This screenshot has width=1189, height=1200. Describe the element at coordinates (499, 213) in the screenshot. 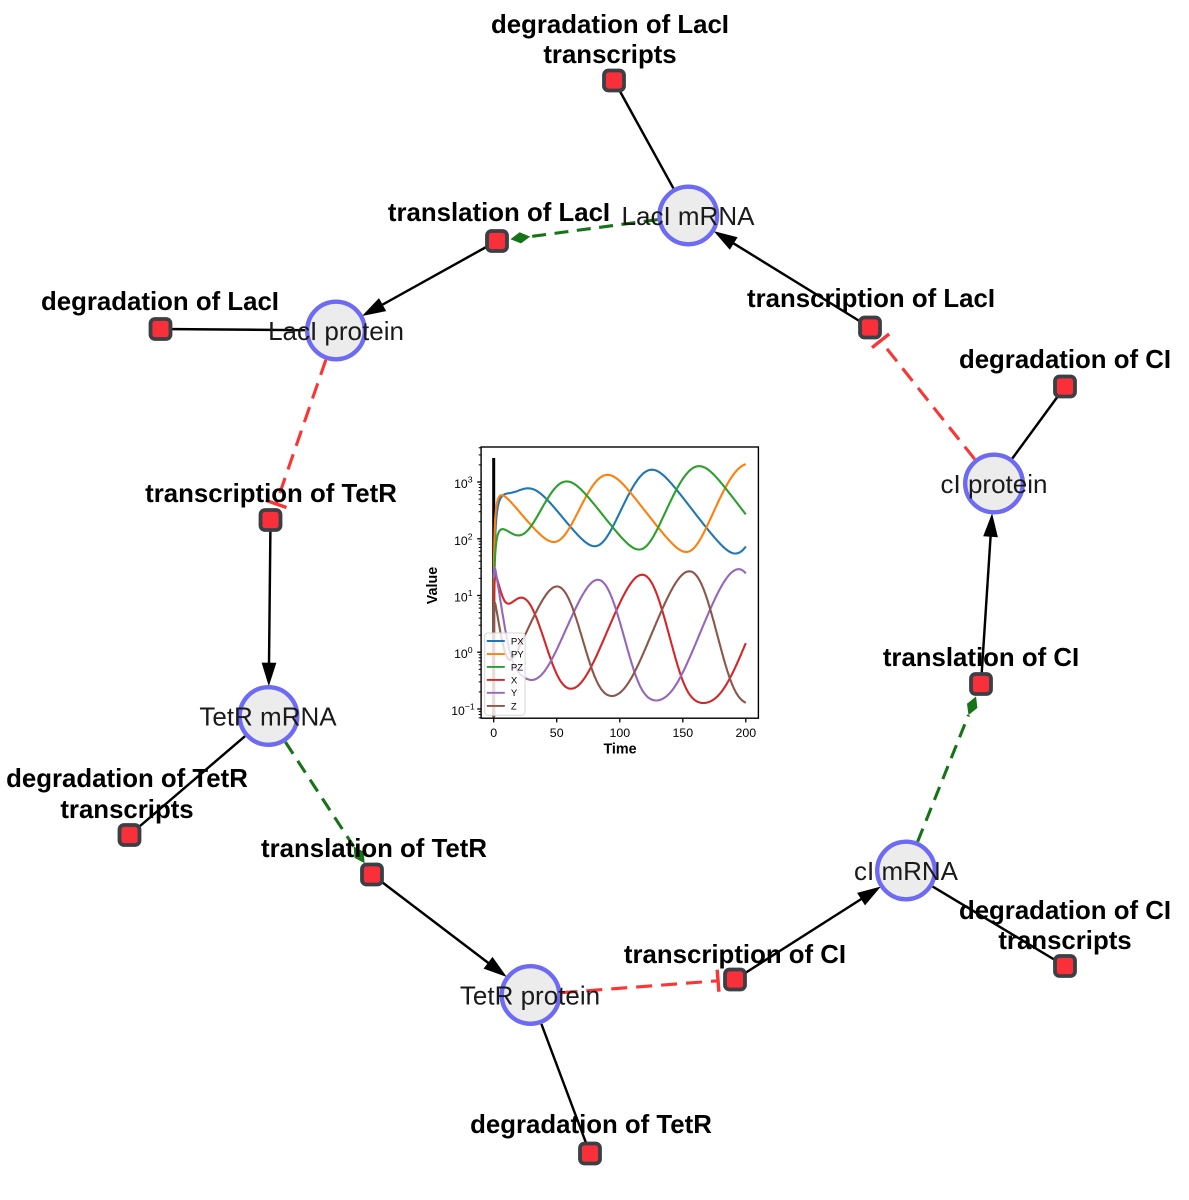

I see `svg-text: translation of LacI` at that location.